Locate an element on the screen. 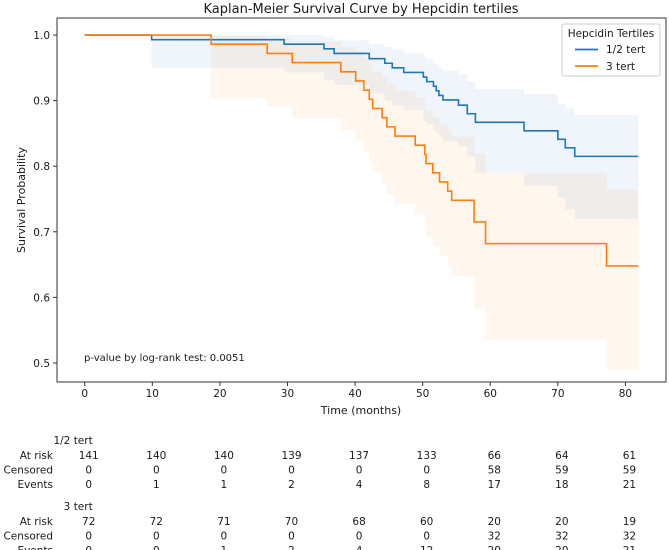 The image size is (669, 550). x-tick-label: 80 is located at coordinates (625, 394).